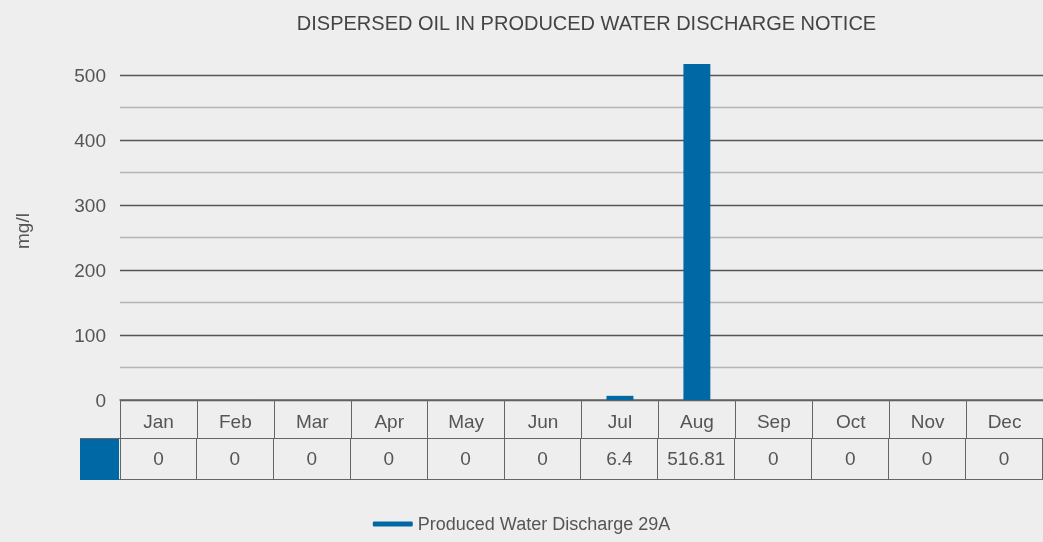 This screenshot has width=1043, height=542. Describe the element at coordinates (235, 421) in the screenshot. I see `x-tick-label: Feb` at that location.